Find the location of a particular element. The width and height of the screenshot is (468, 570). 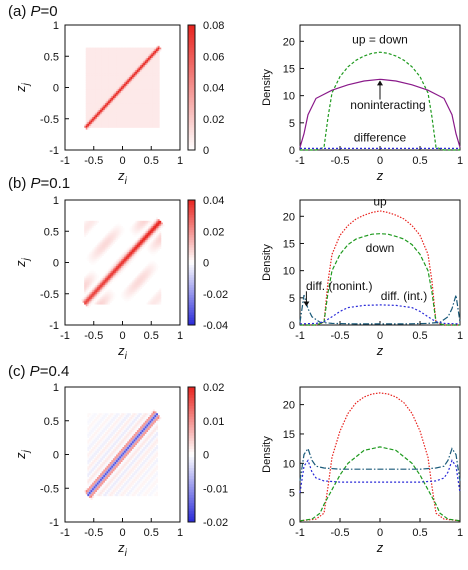

colorbar-tick-label: -0.02 is located at coordinates (215, 295).